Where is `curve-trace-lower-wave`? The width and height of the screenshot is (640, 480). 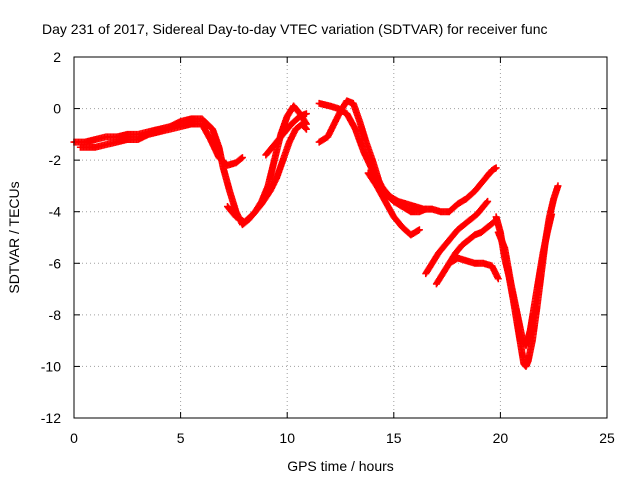 curve-trace-lower-wave is located at coordinates (267, 173).